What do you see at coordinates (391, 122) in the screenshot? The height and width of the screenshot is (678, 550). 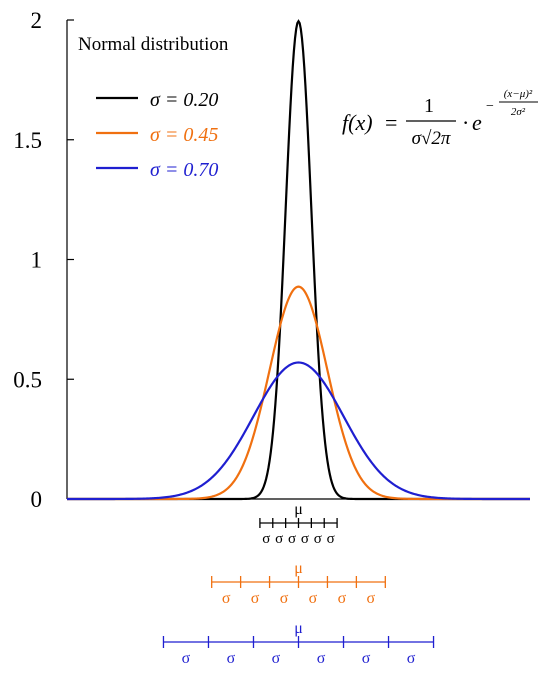 I see `formula-equals: =` at bounding box center [391, 122].